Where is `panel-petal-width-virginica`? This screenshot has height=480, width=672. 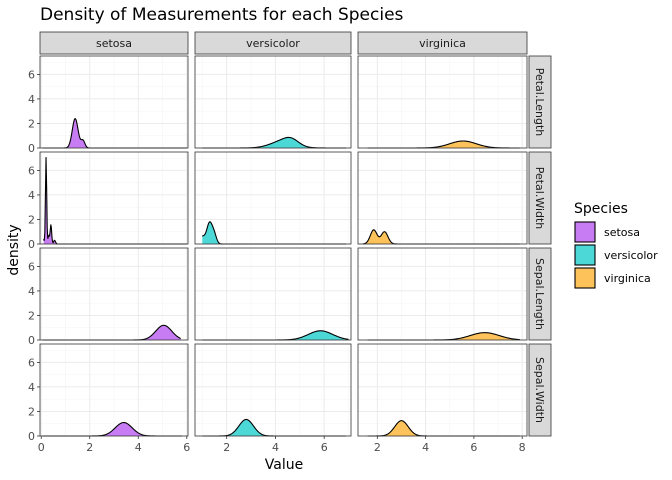
panel-petal-width-virginica is located at coordinates (442, 198).